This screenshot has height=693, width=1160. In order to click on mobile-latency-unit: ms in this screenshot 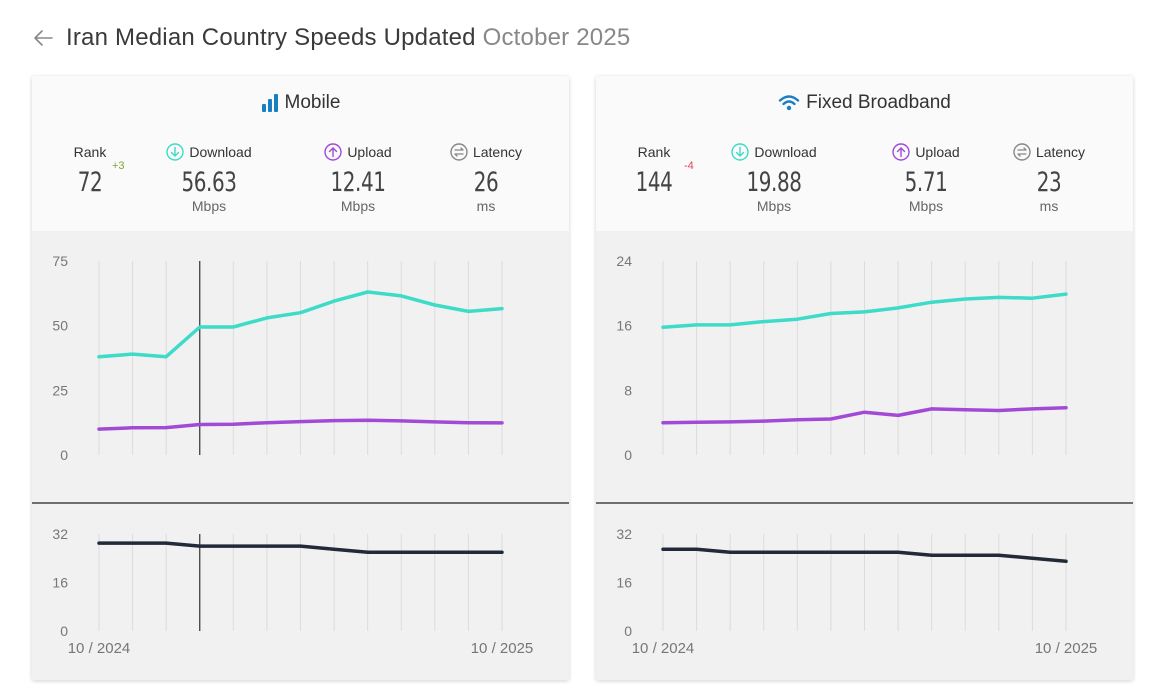, I will do `click(486, 206)`.